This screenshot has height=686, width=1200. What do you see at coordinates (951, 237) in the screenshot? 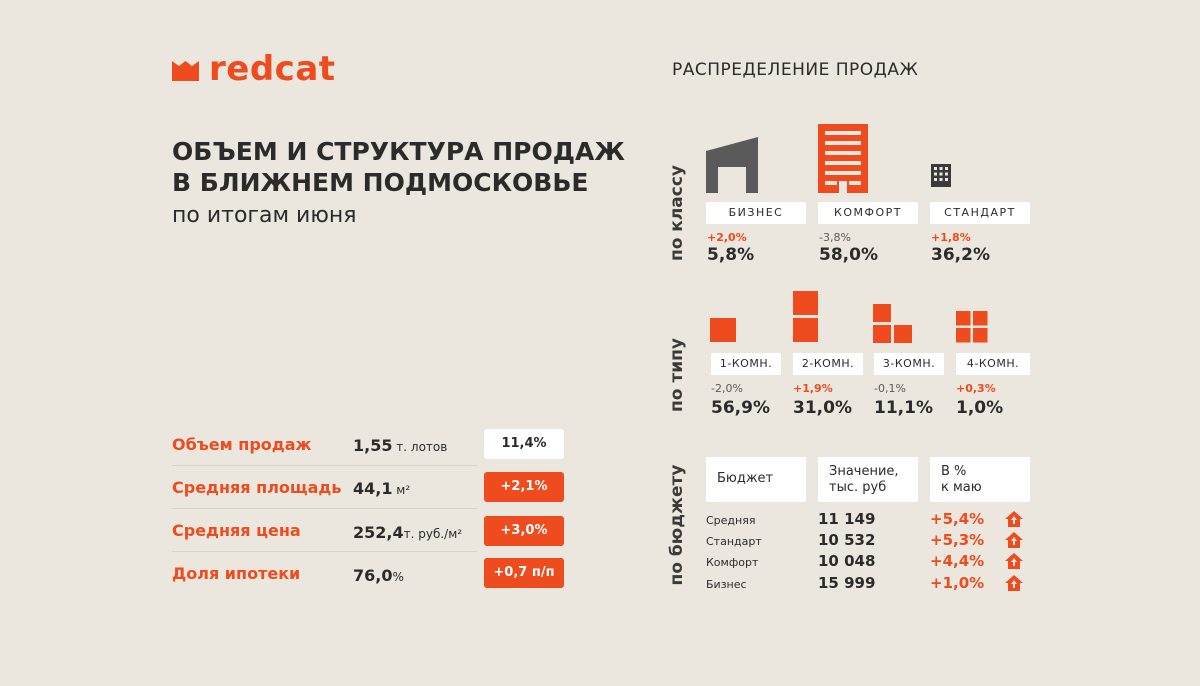
I see `class-delta-standard: +1,8%` at bounding box center [951, 237].